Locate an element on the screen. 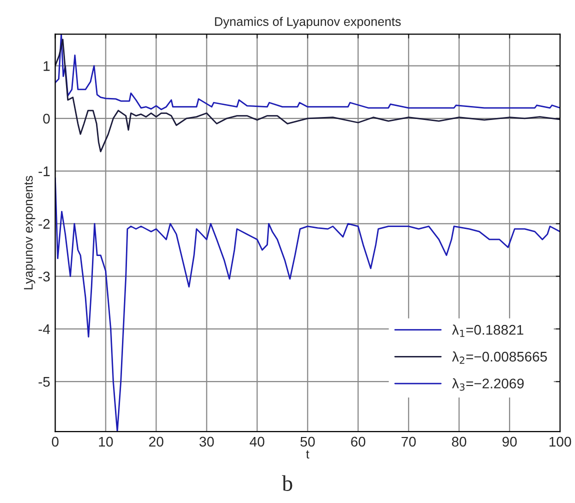  y-tick-label: -5 is located at coordinates (44, 382).